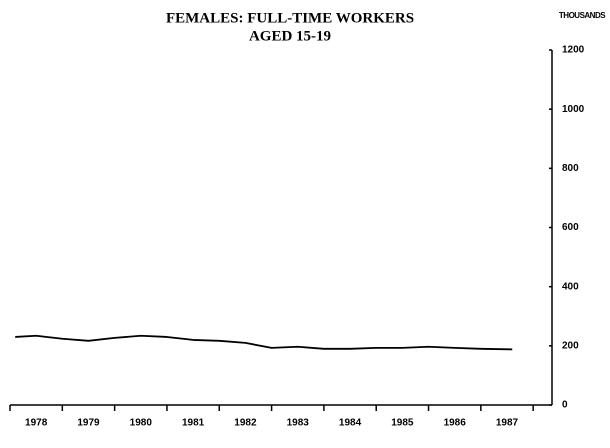 This screenshot has height=448, width=610. I want to click on chart-subtitle: AGED 15-19, so click(290, 36).